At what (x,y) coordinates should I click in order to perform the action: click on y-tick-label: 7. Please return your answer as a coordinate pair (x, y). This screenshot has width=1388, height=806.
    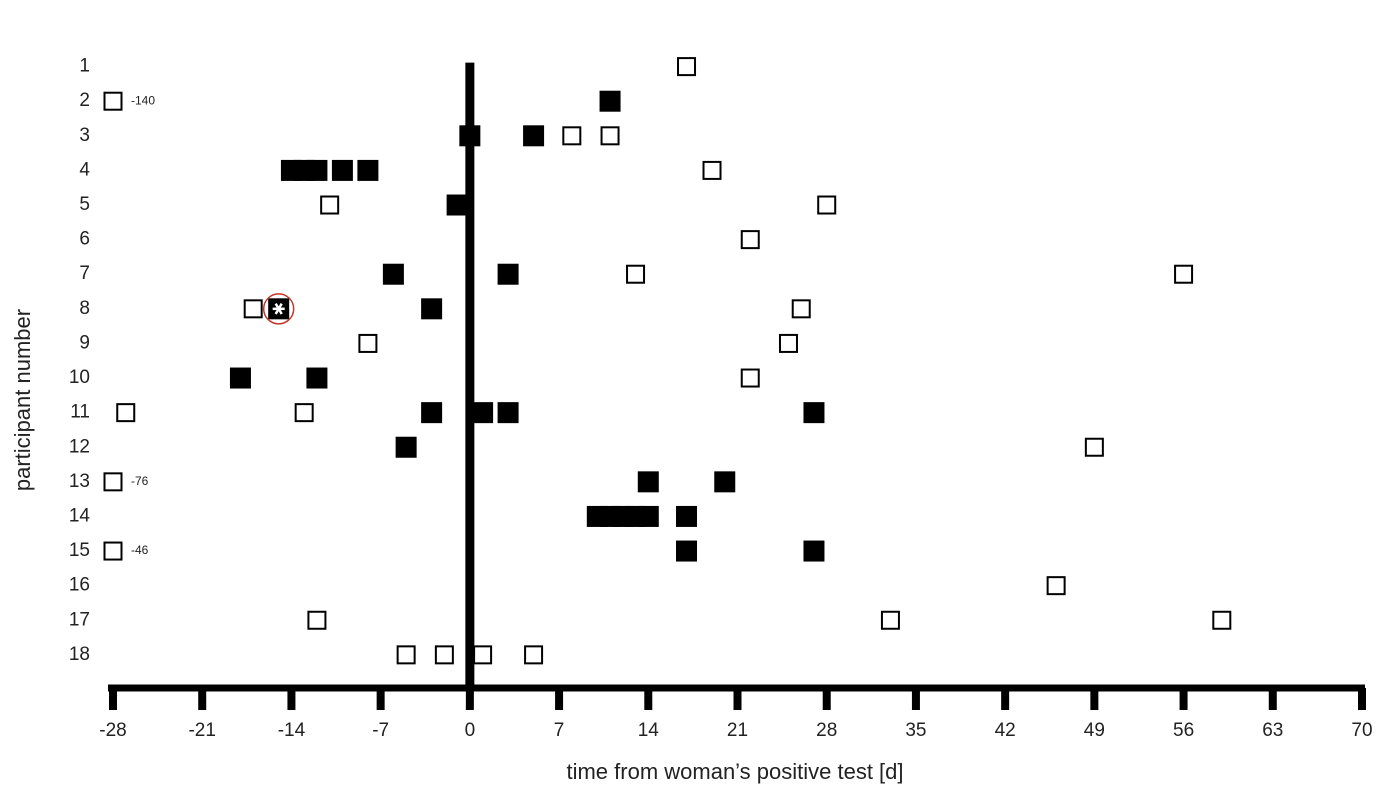
    Looking at the image, I should click on (84, 273).